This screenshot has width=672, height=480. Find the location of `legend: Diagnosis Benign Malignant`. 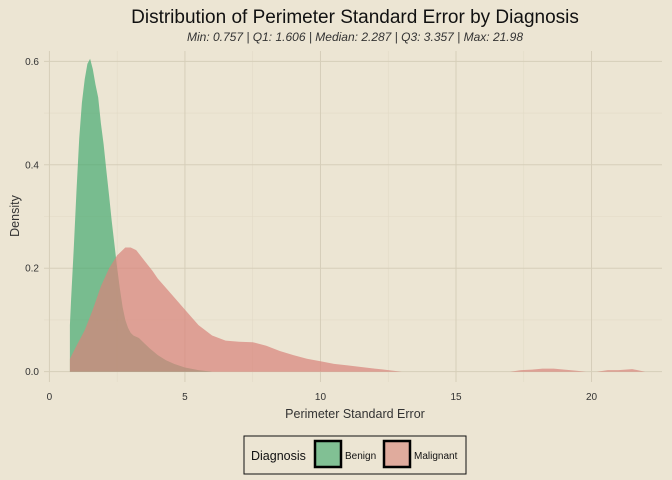

legend: Diagnosis Benign Malignant is located at coordinates (355, 455).